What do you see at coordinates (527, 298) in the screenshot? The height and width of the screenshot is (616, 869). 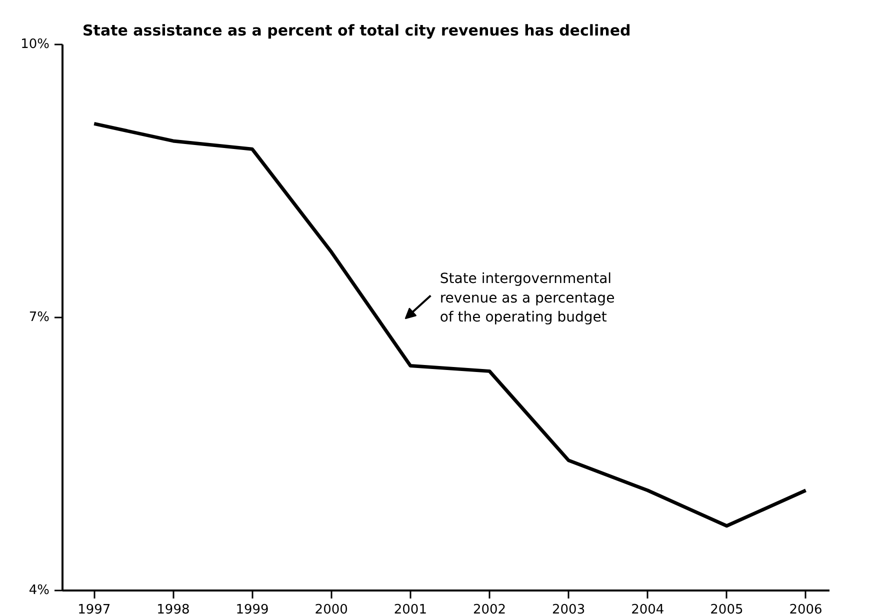 I see `annotation: State intergovernmental revenue as a percentage of the operating budget` at bounding box center [527, 298].